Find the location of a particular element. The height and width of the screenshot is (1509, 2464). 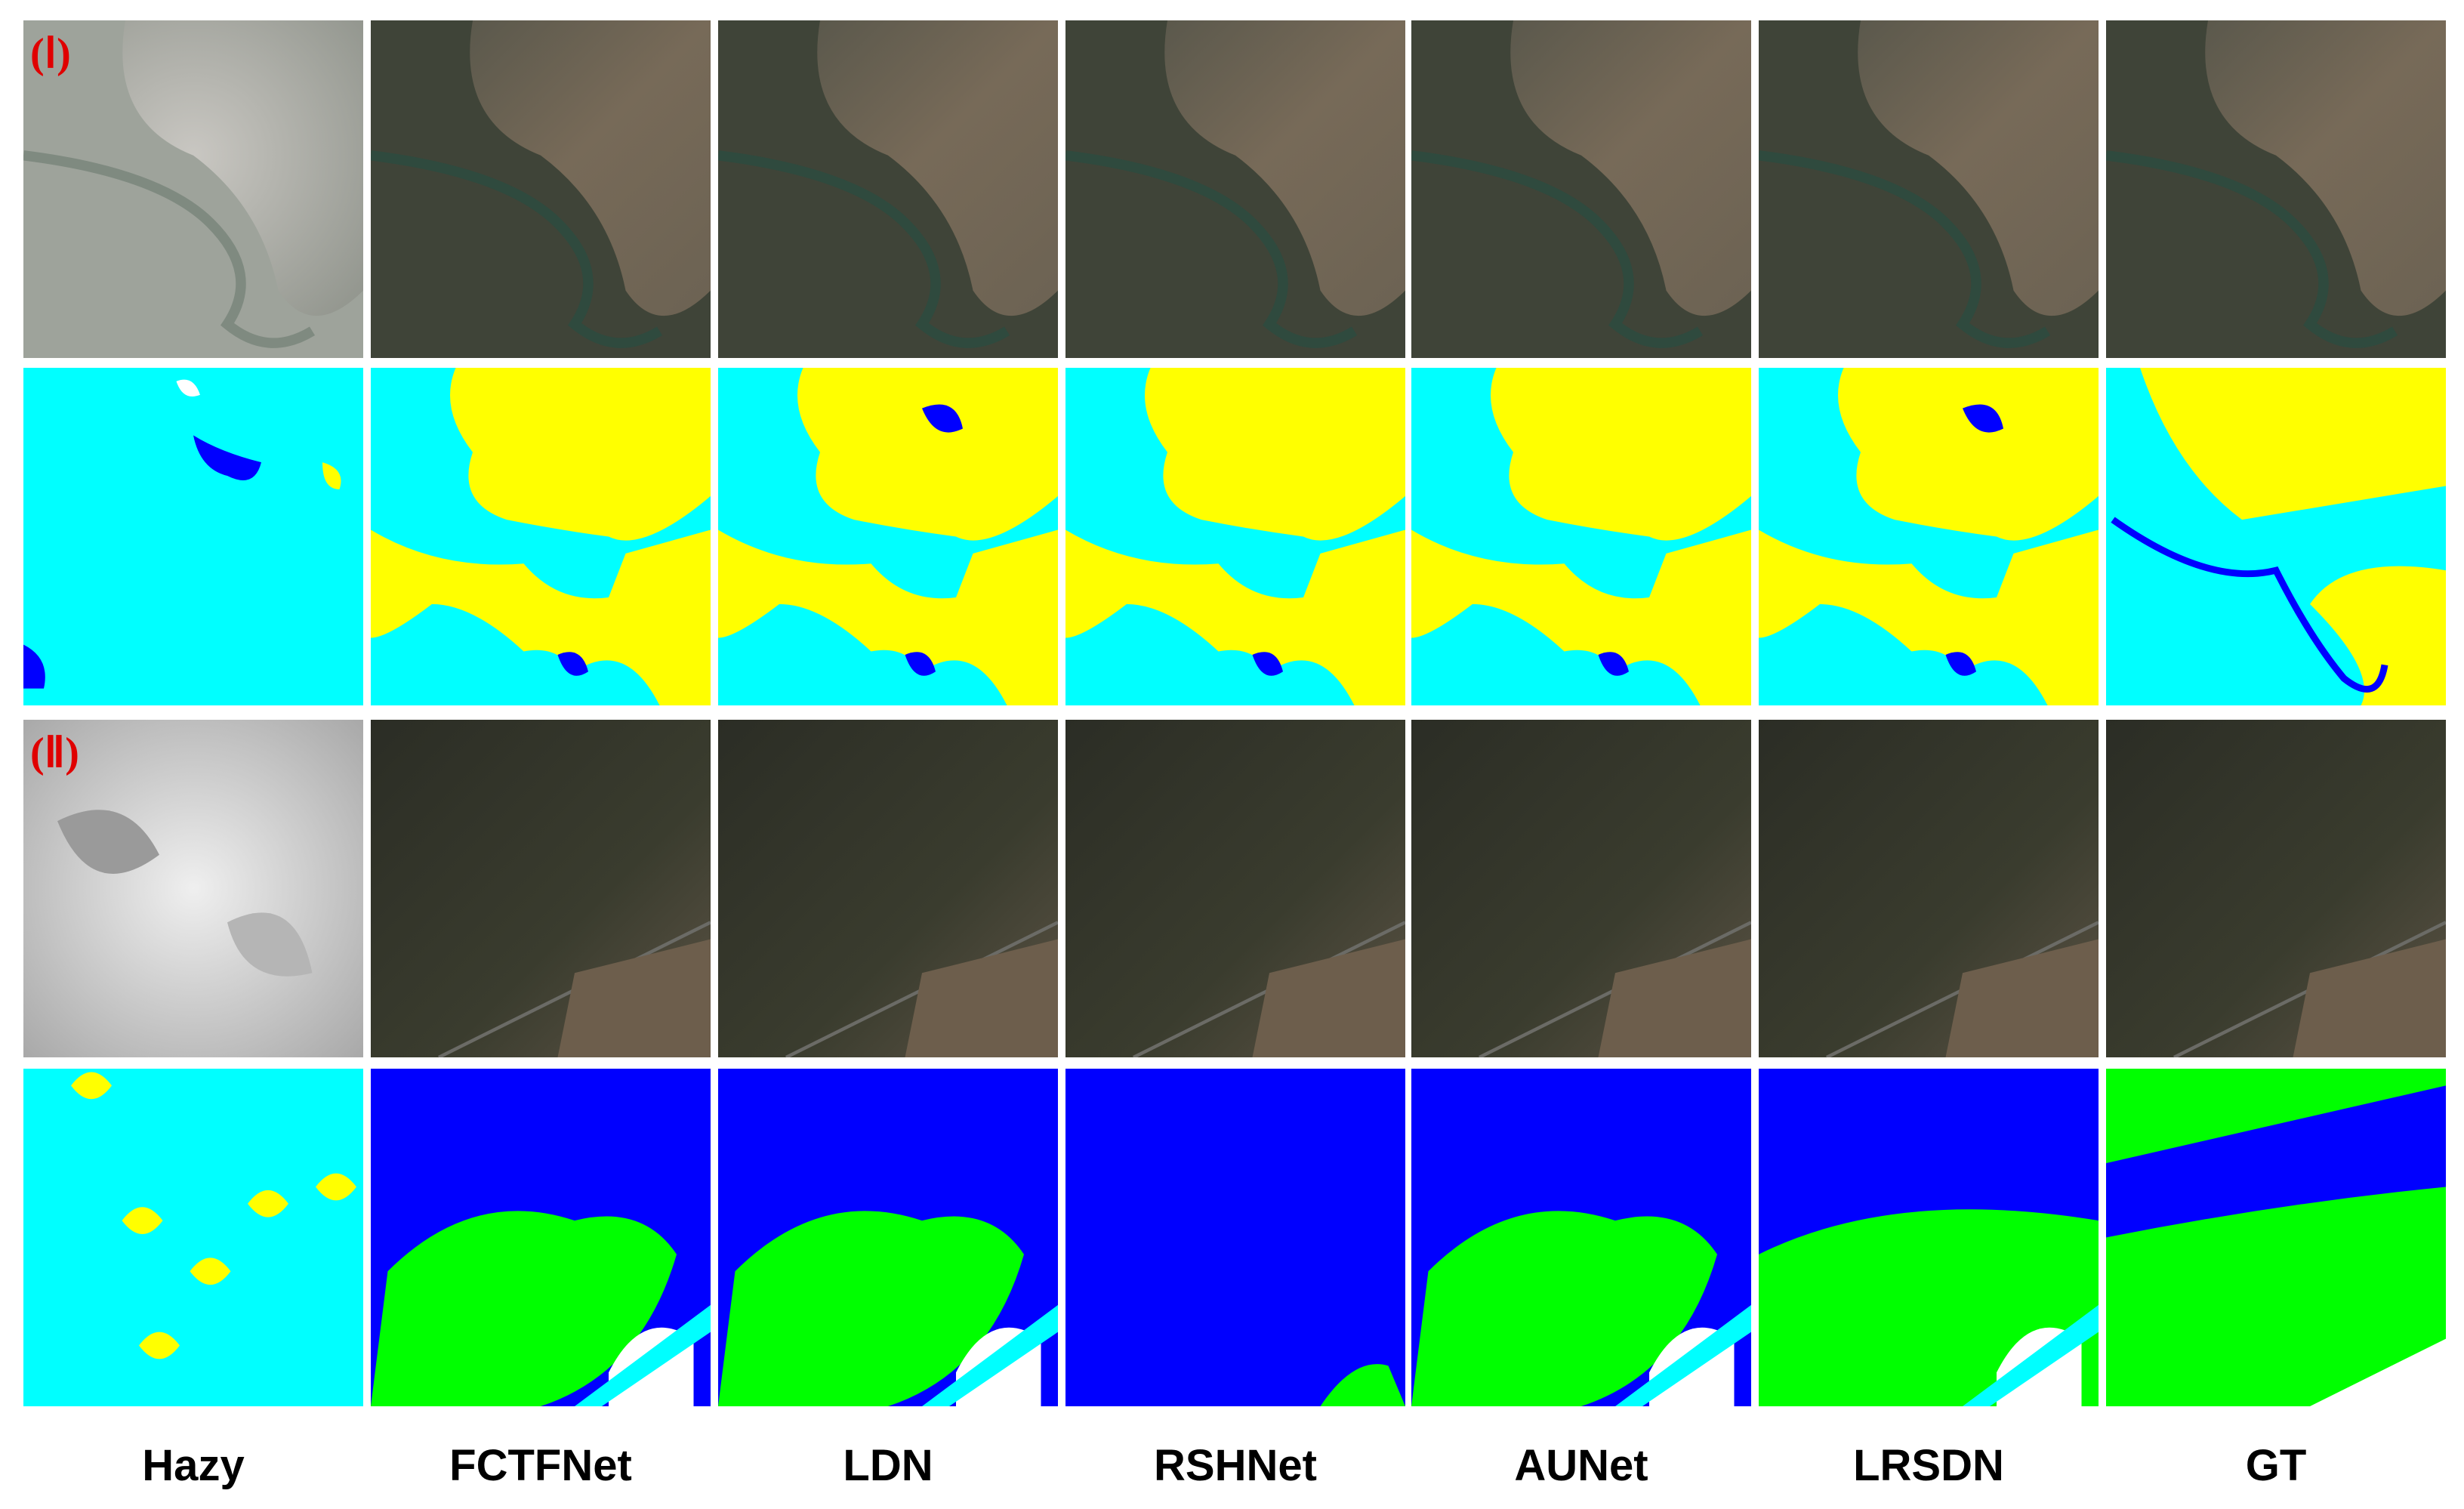

satellite-image is located at coordinates (193, 888).